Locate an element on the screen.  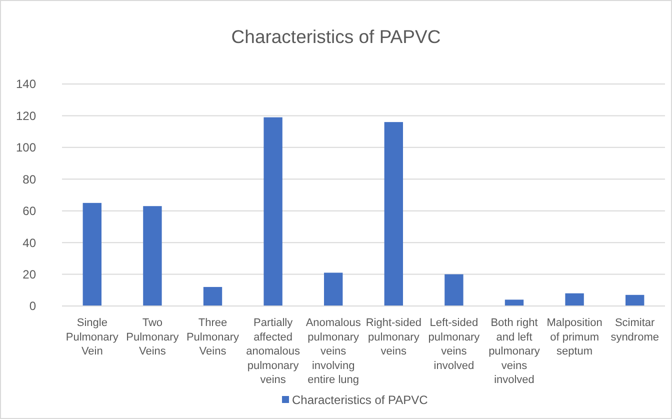
chart-title: Characteristics of PAPVC is located at coordinates (336, 36).